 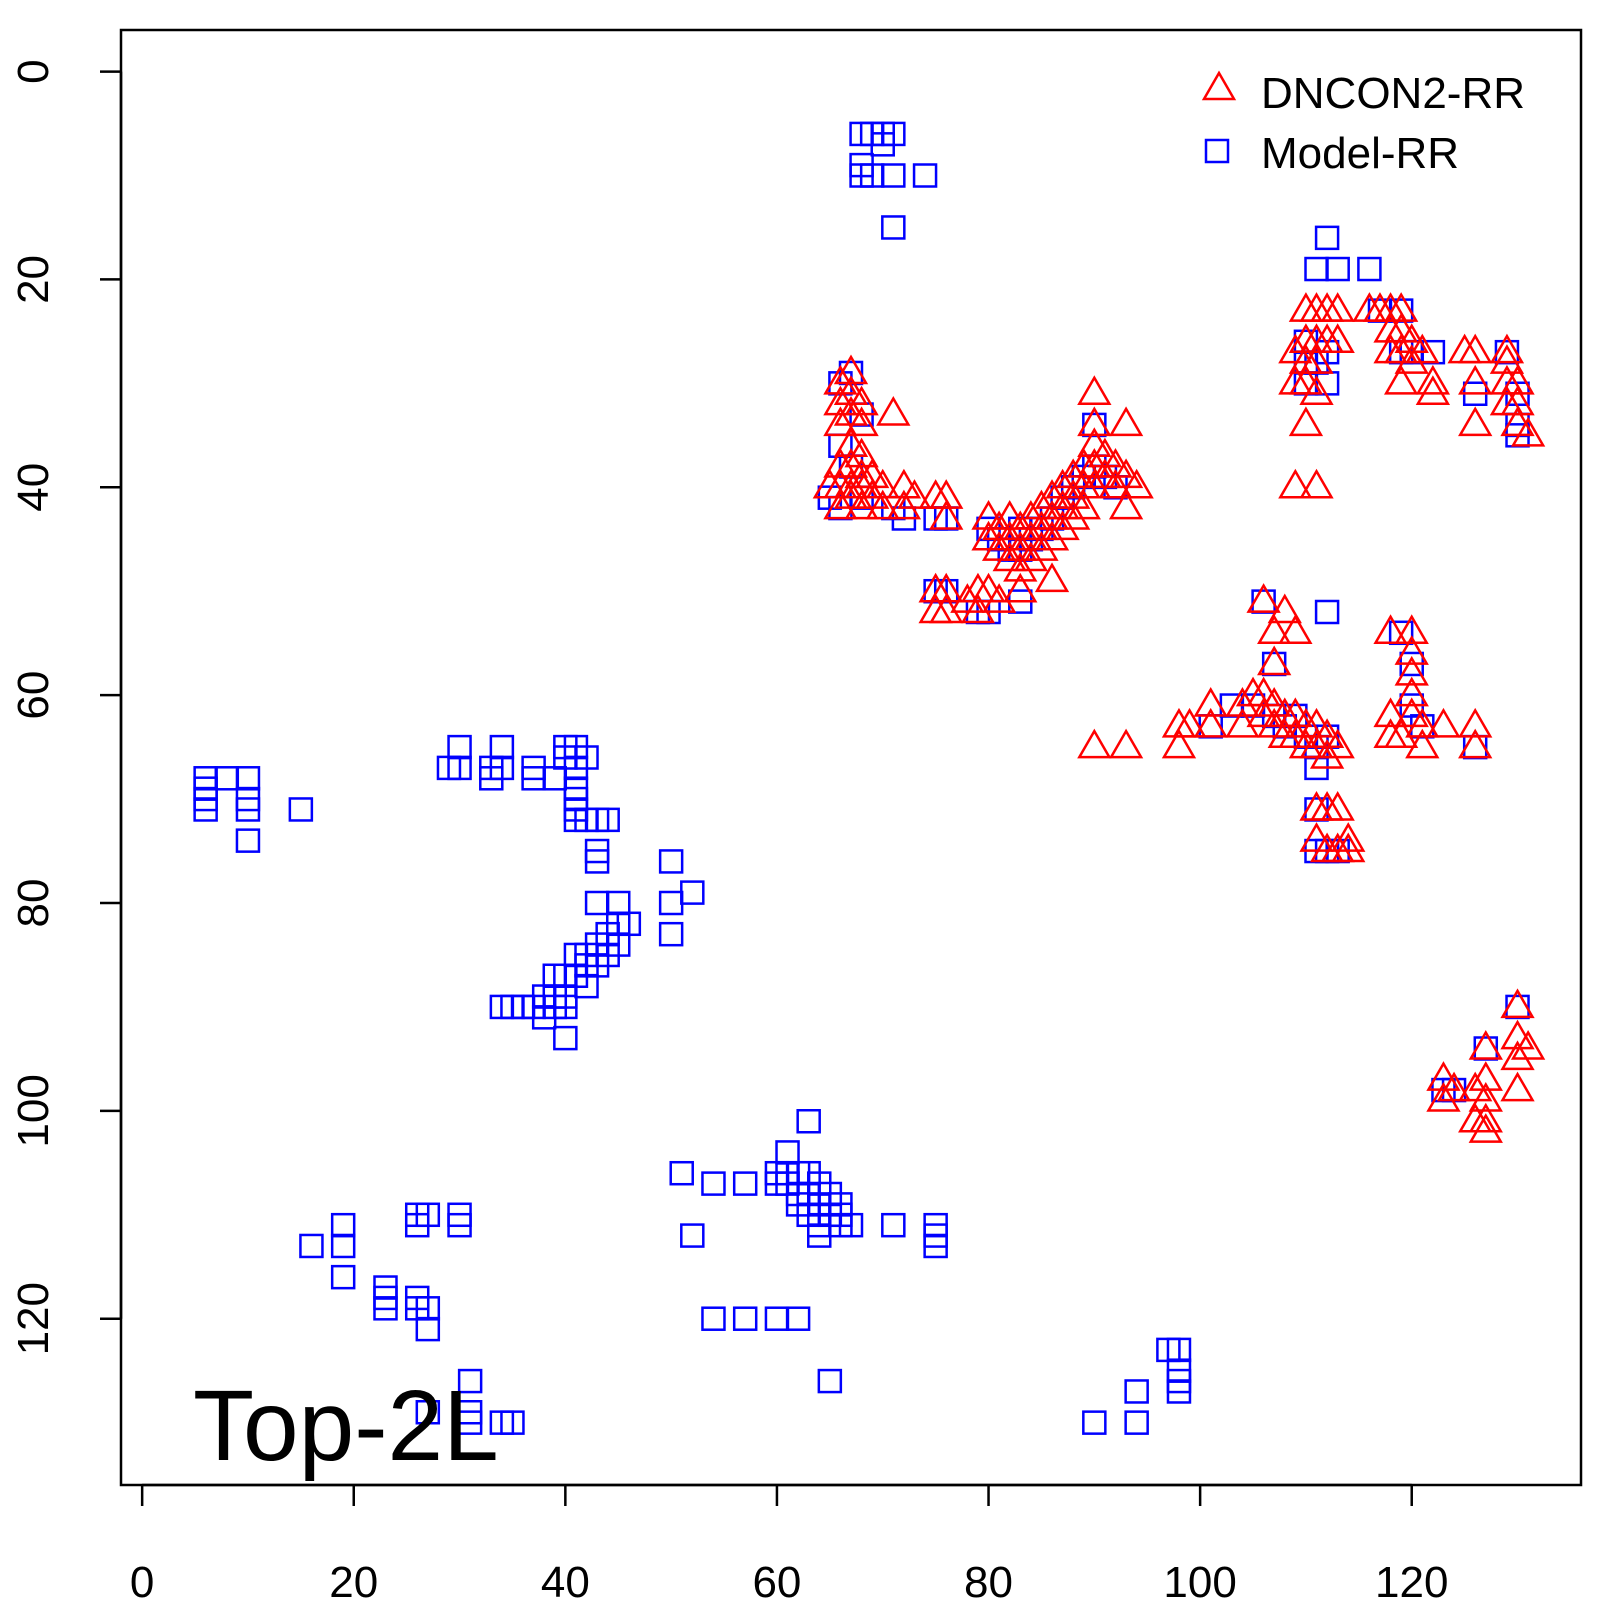 I want to click on y-tick-label: 120, so click(x=33, y=1318).